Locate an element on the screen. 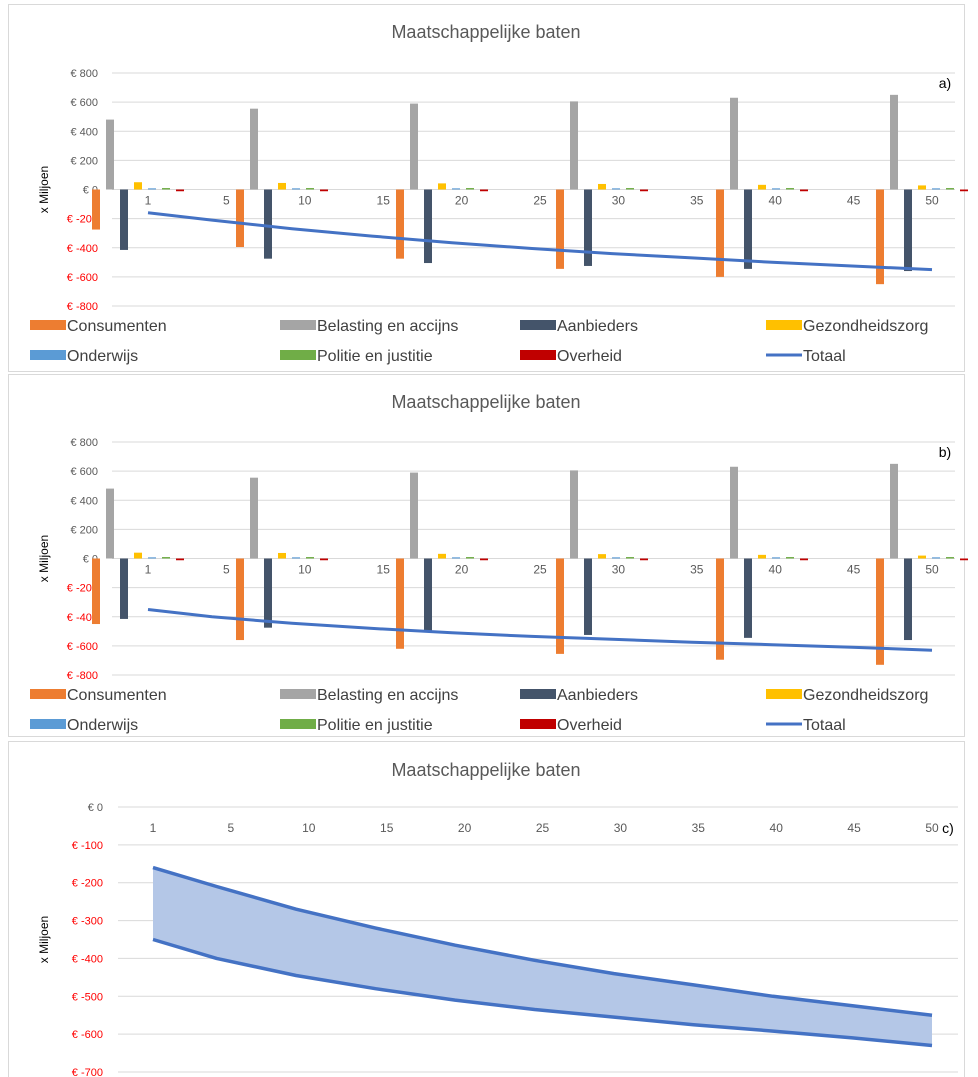 The height and width of the screenshot is (1077, 978). y-tick-label: € 600 is located at coordinates (84, 103).